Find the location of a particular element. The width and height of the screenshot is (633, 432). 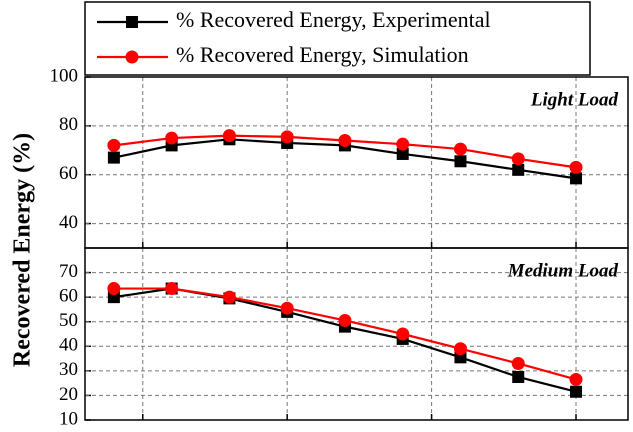

panel-annotation: Light Load is located at coordinates (574, 99).